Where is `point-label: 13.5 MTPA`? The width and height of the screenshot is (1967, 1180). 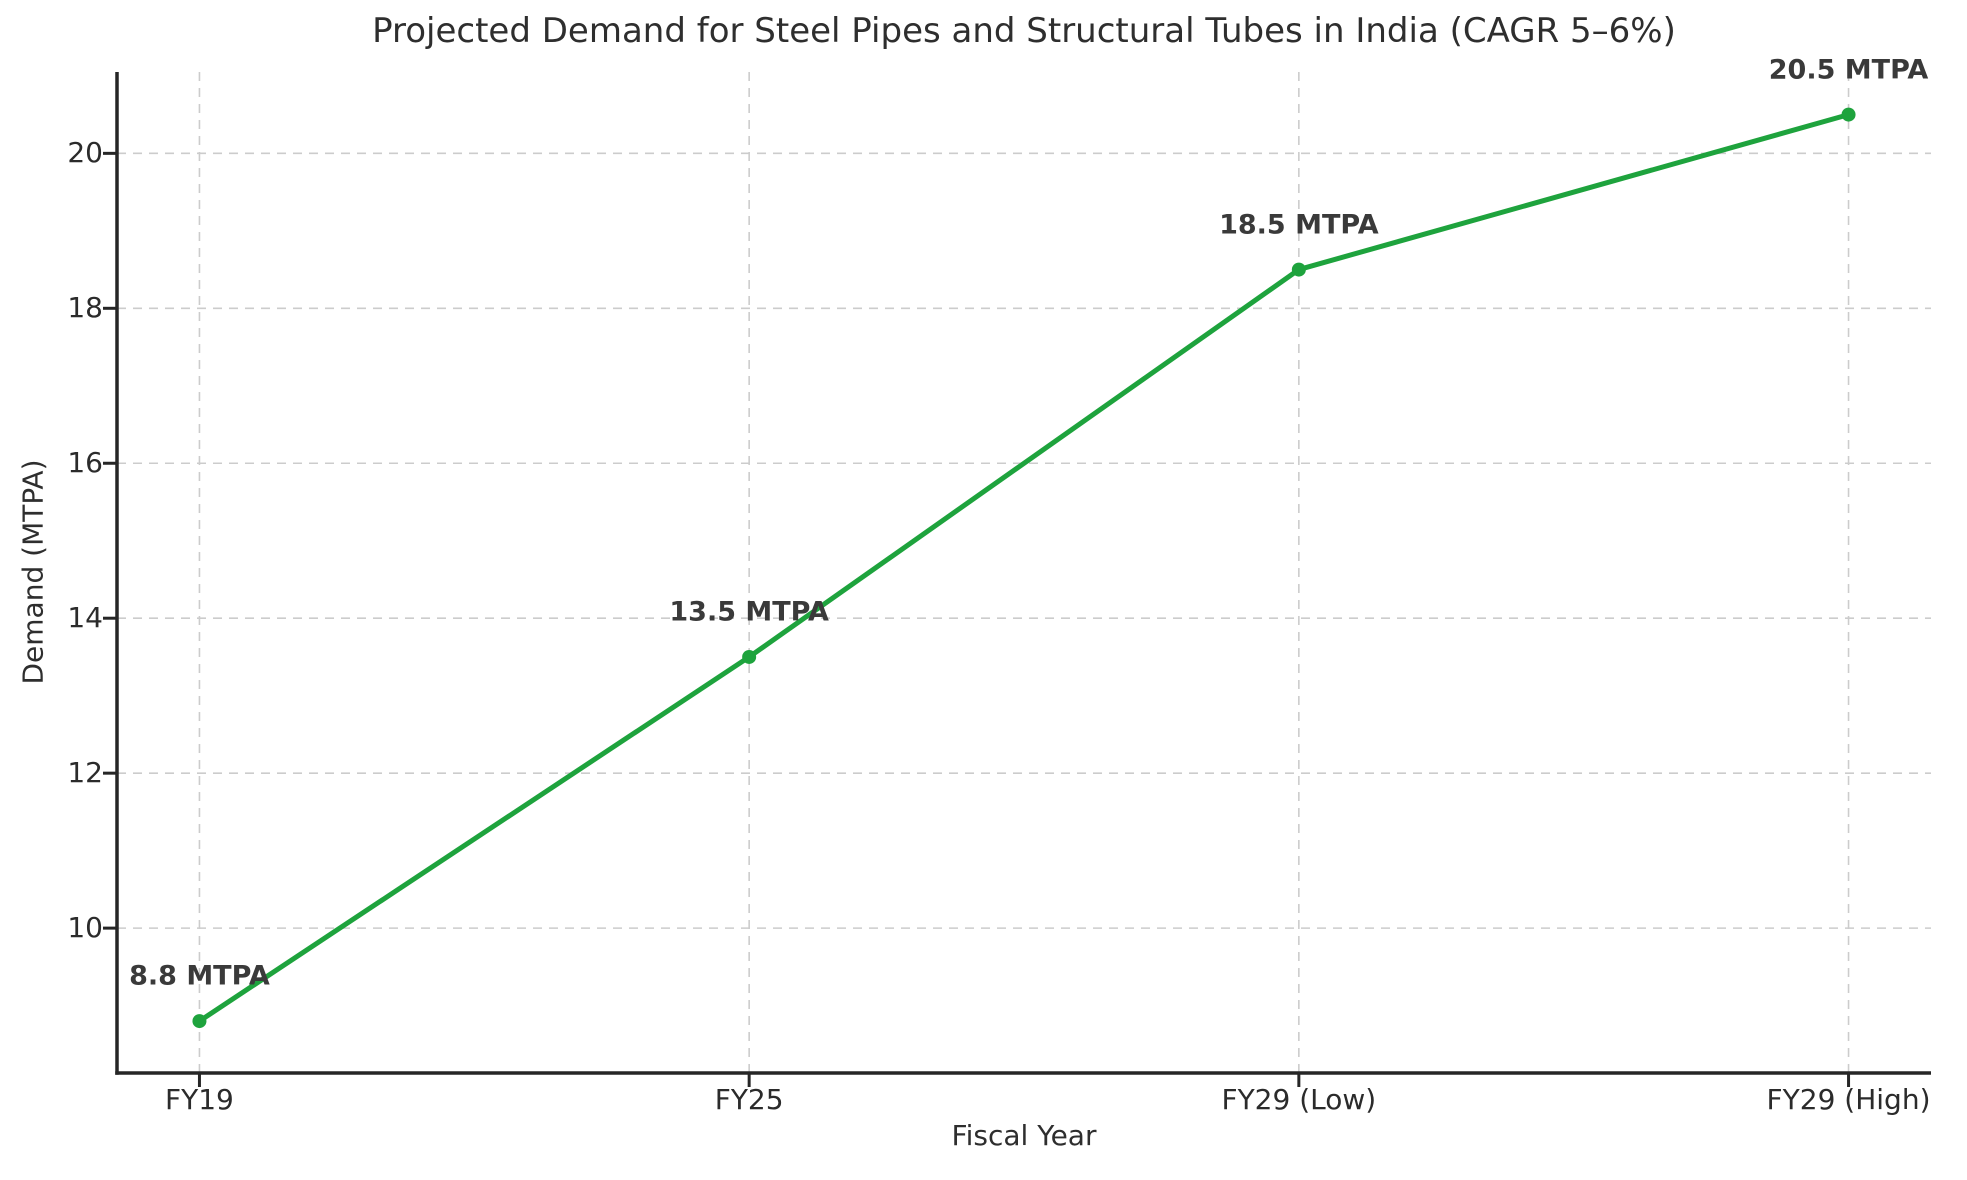 point-label: 13.5 MTPA is located at coordinates (749, 612).